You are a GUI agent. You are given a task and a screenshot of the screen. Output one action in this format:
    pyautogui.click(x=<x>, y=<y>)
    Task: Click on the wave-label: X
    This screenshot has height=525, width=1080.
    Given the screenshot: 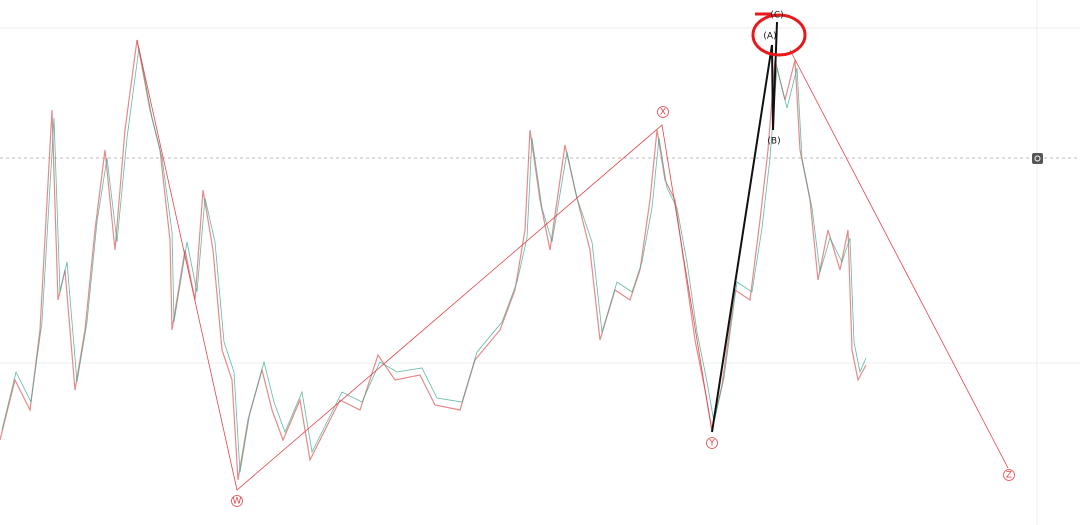 What is the action you would take?
    pyautogui.click(x=663, y=113)
    